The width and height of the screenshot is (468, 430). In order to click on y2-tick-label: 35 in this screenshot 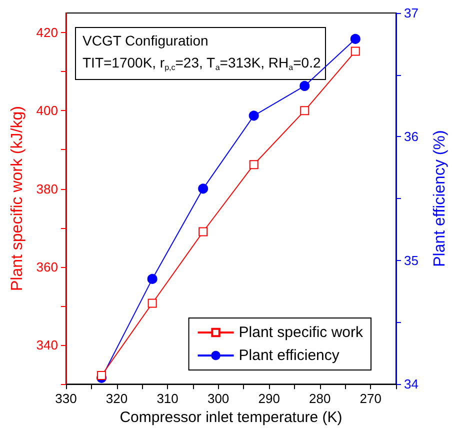, I will do `click(411, 260)`.